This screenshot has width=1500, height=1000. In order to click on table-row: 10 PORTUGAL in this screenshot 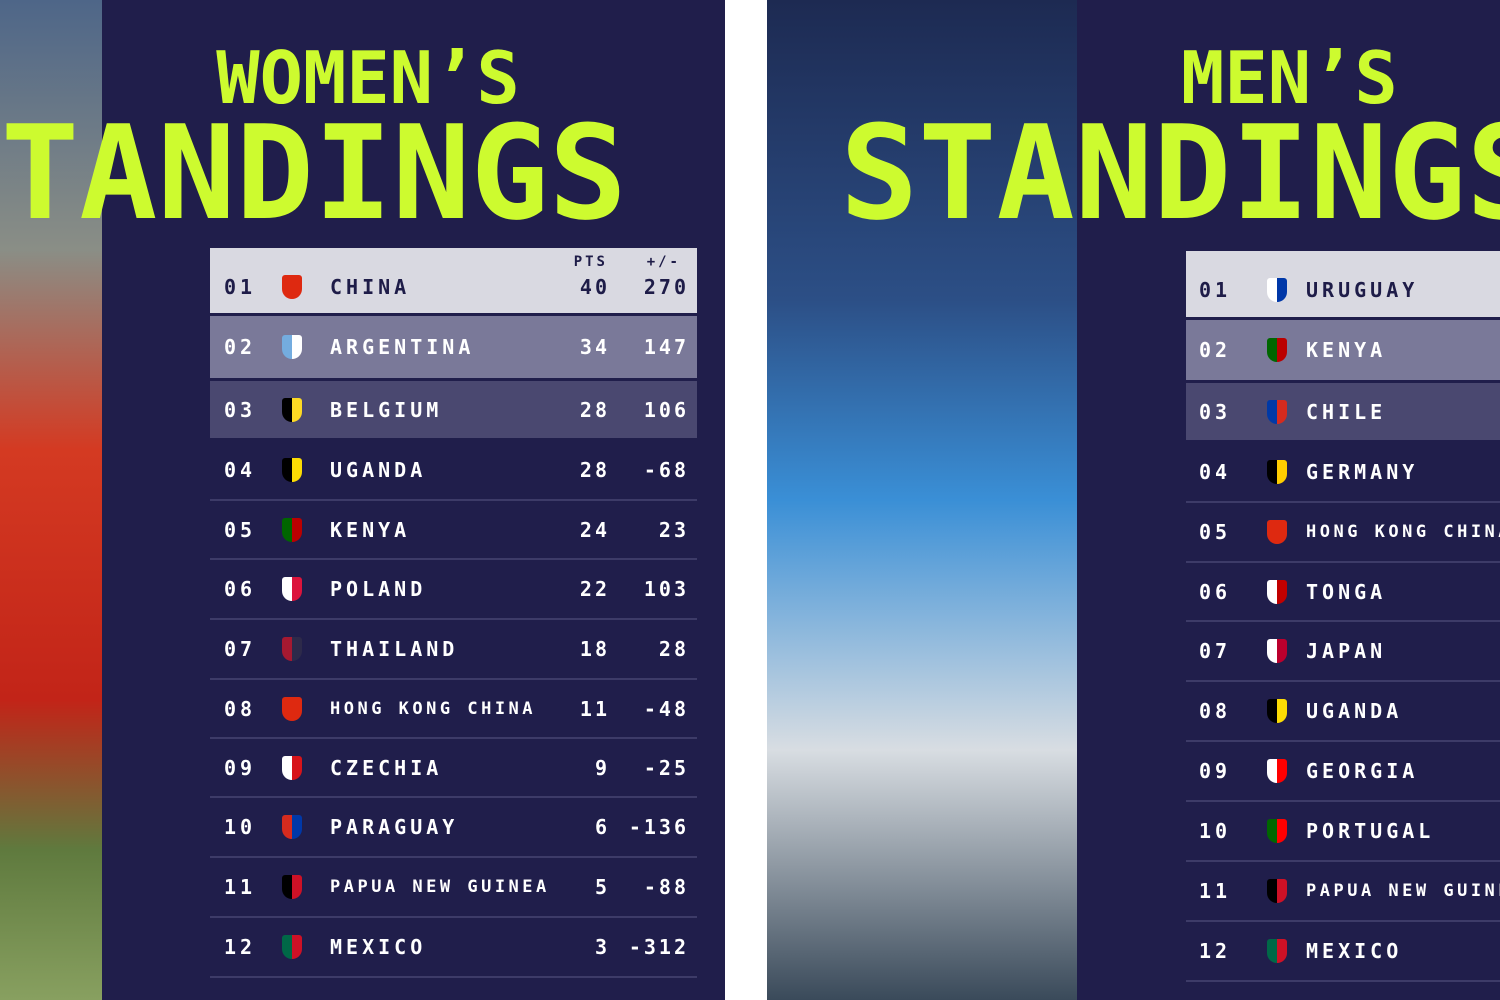, I will do `click(1343, 831)`.